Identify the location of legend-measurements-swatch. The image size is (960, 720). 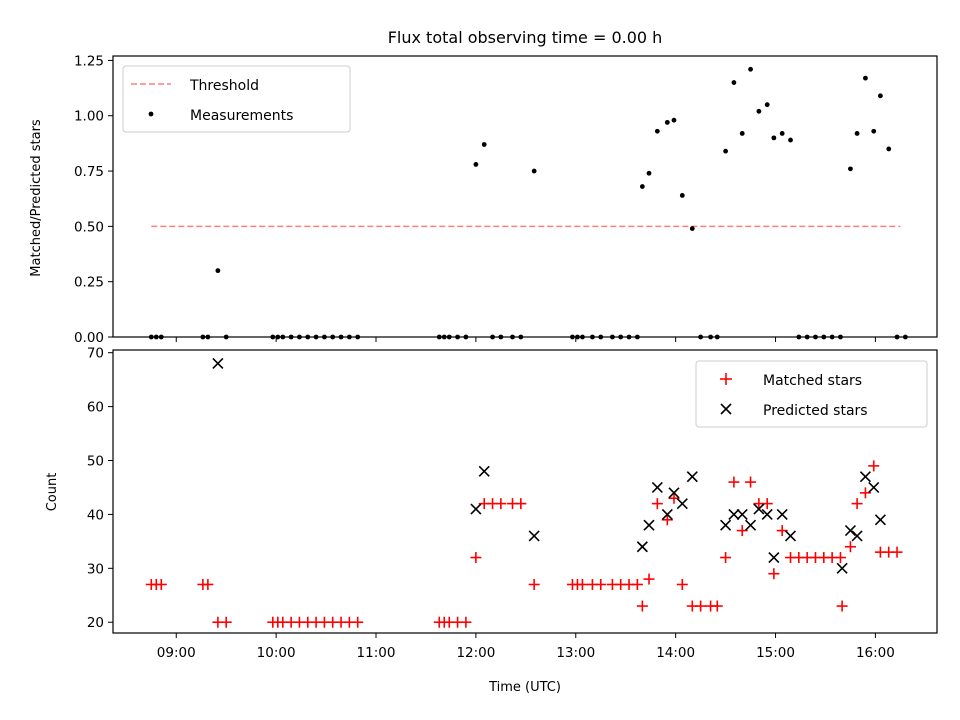
(151, 114).